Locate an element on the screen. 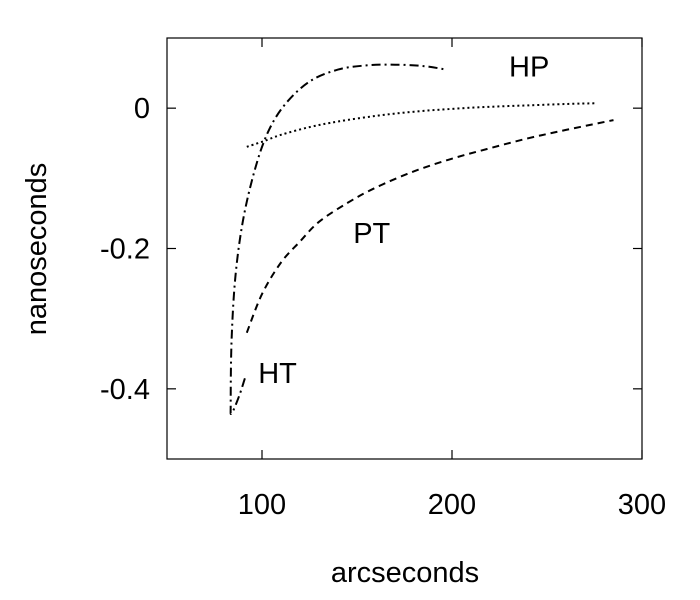 The width and height of the screenshot is (700, 600). x-tick-label: 200 is located at coordinates (452, 505).